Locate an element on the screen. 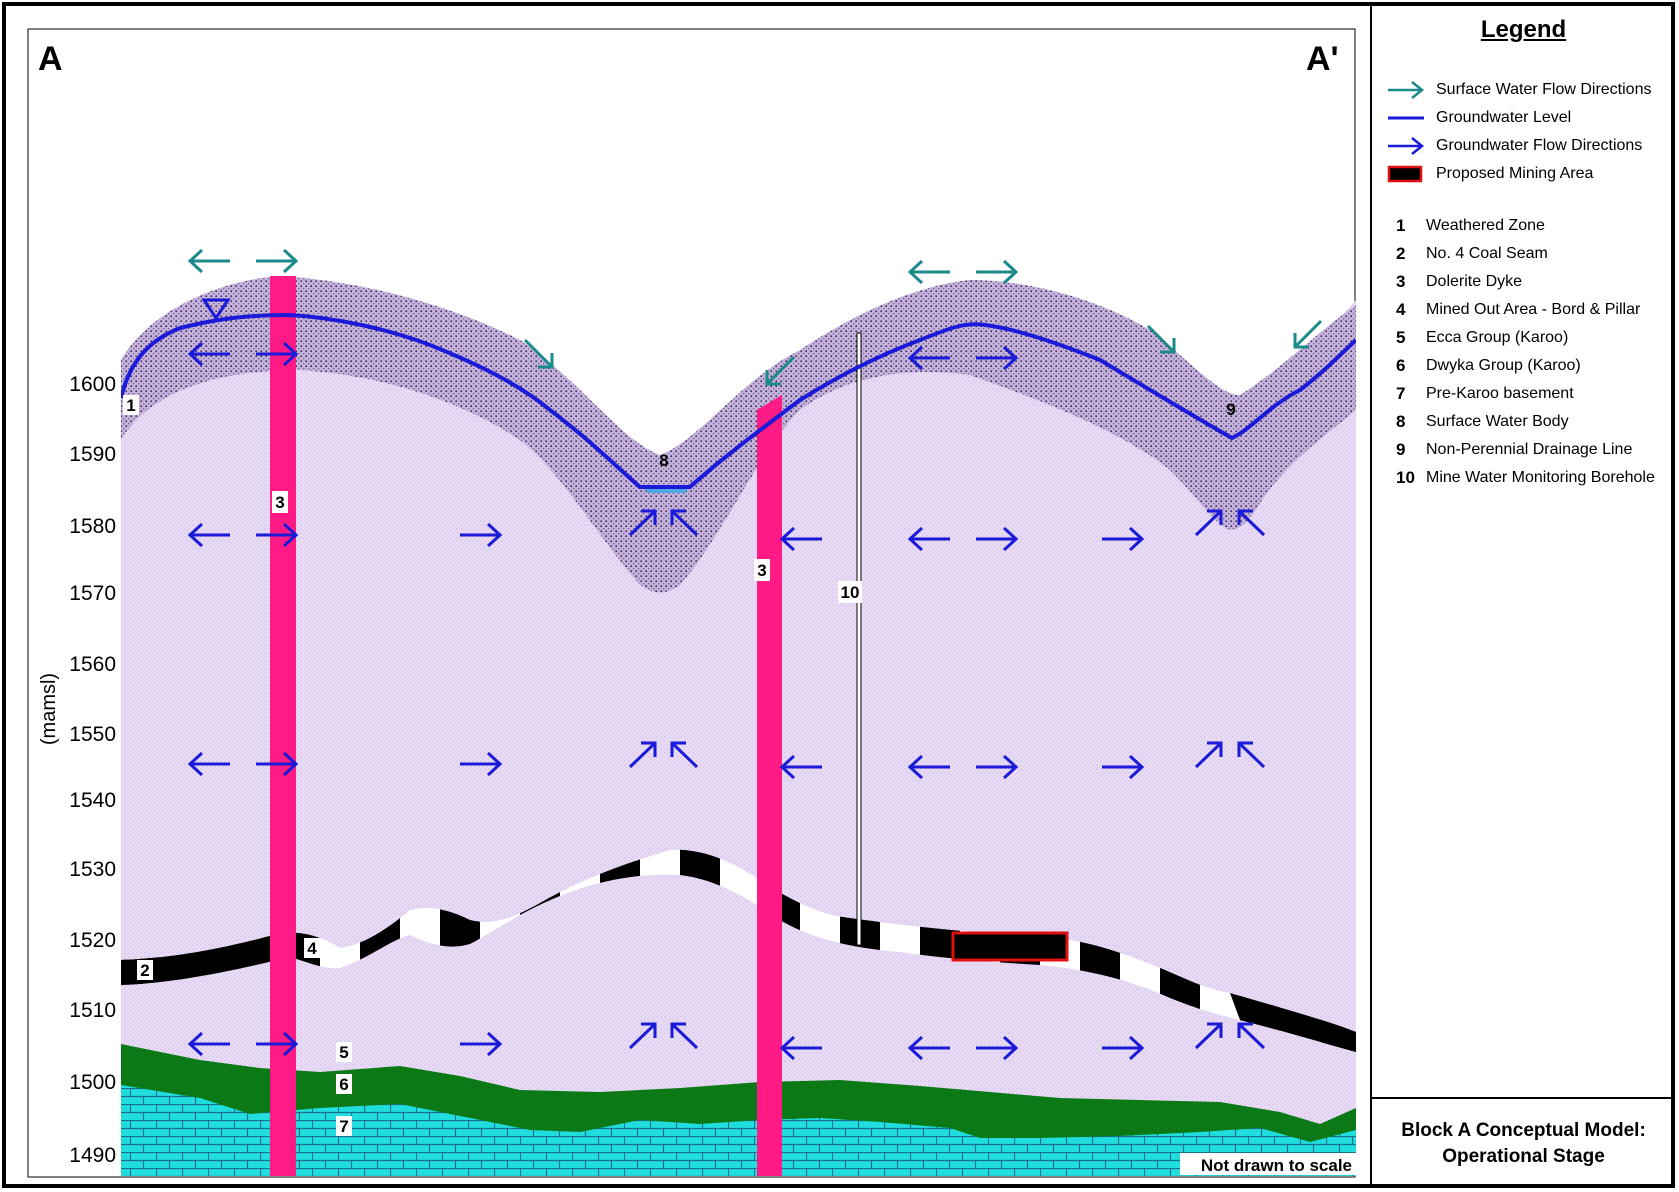 This screenshot has height=1192, width=1679. y-tick: 1550 is located at coordinates (92, 734).